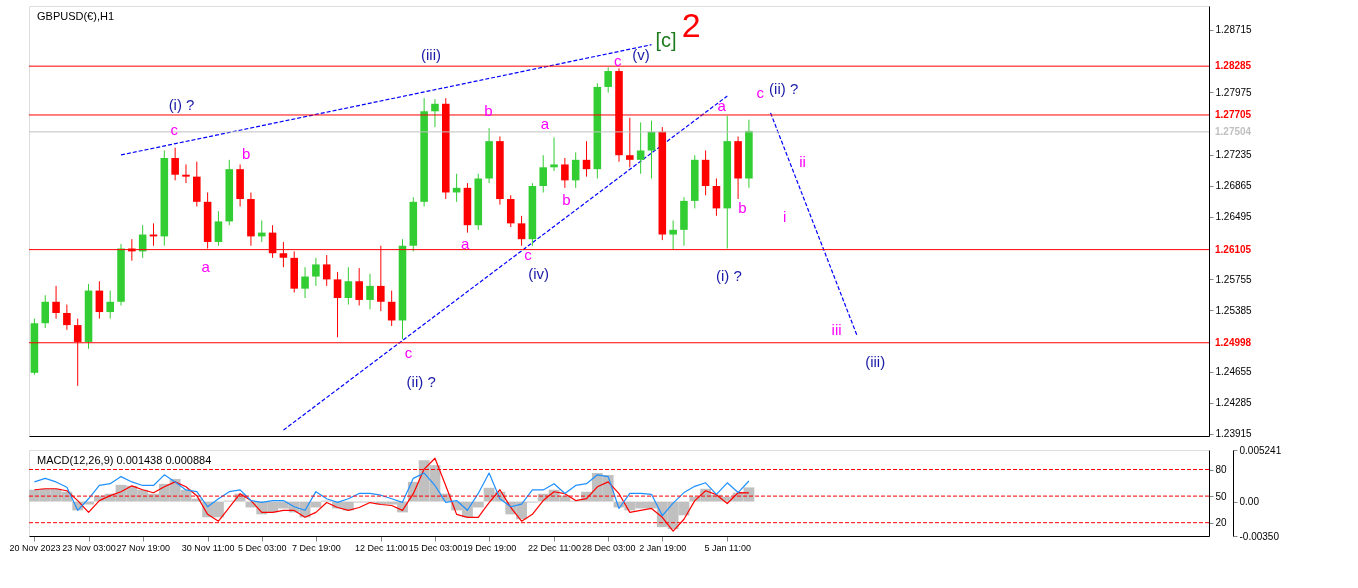 The height and width of the screenshot is (588, 1358). Describe the element at coordinates (1234, 434) in the screenshot. I see `y-tick-label: 1.23915` at that location.